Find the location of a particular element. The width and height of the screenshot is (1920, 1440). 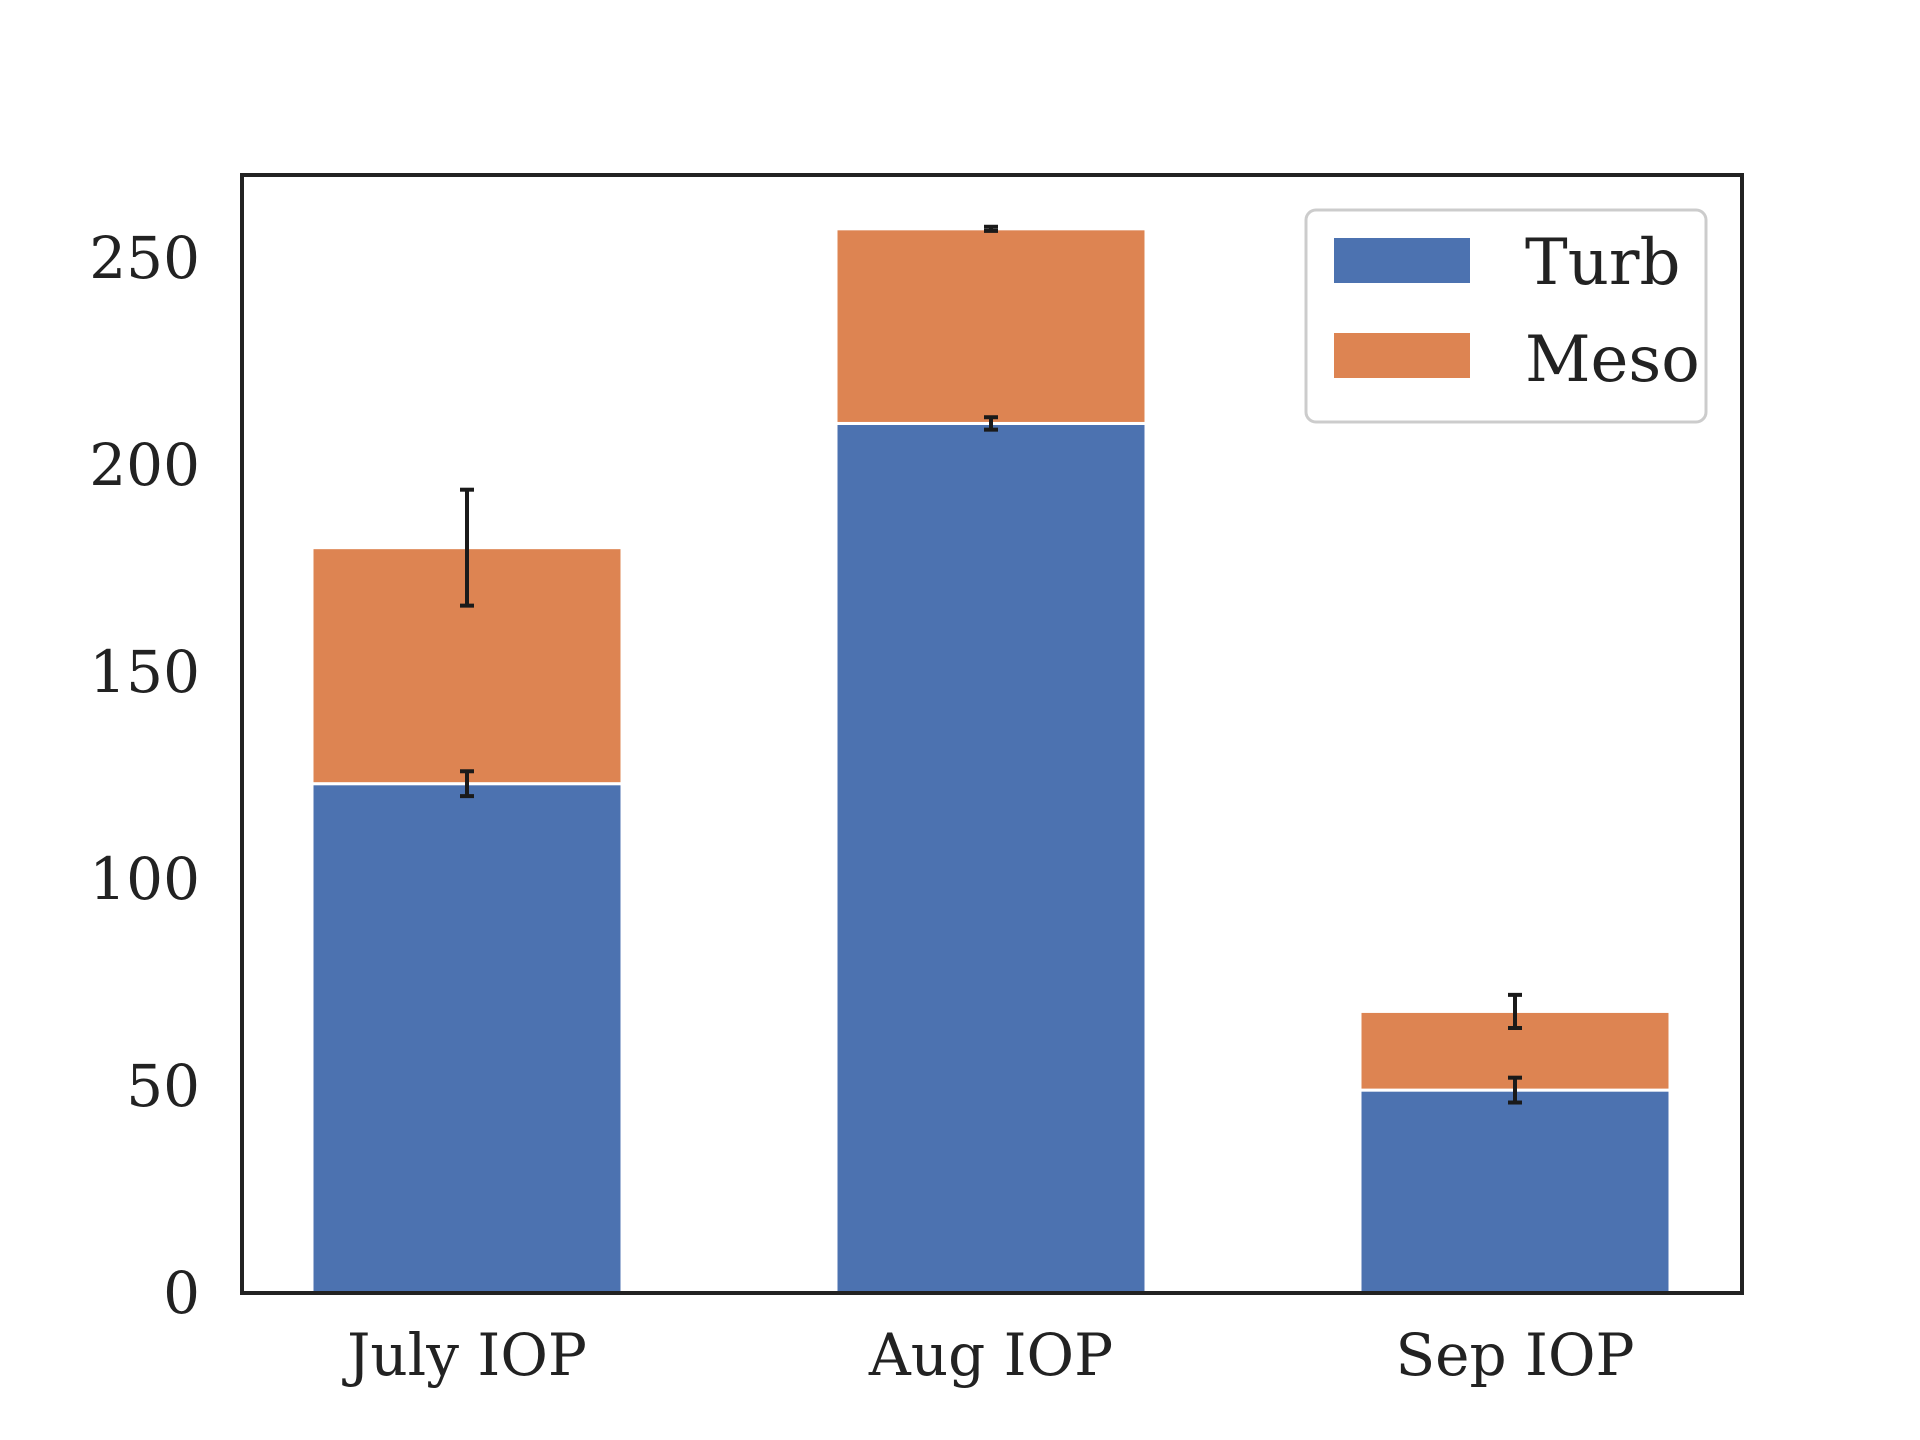

x-tick-label-2: Sep IOP is located at coordinates (1514, 1355).